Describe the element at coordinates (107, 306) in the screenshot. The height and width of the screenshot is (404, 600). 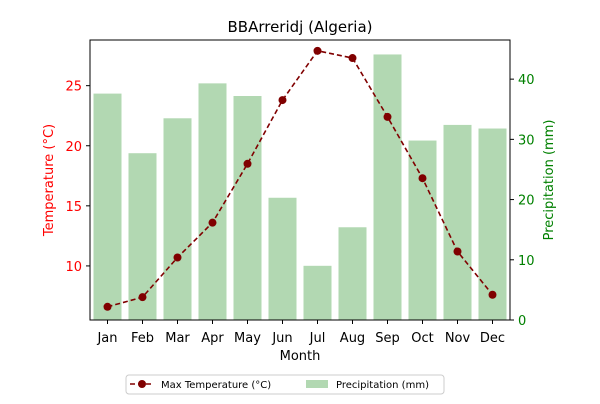
I see `temperature-point-jan` at that location.